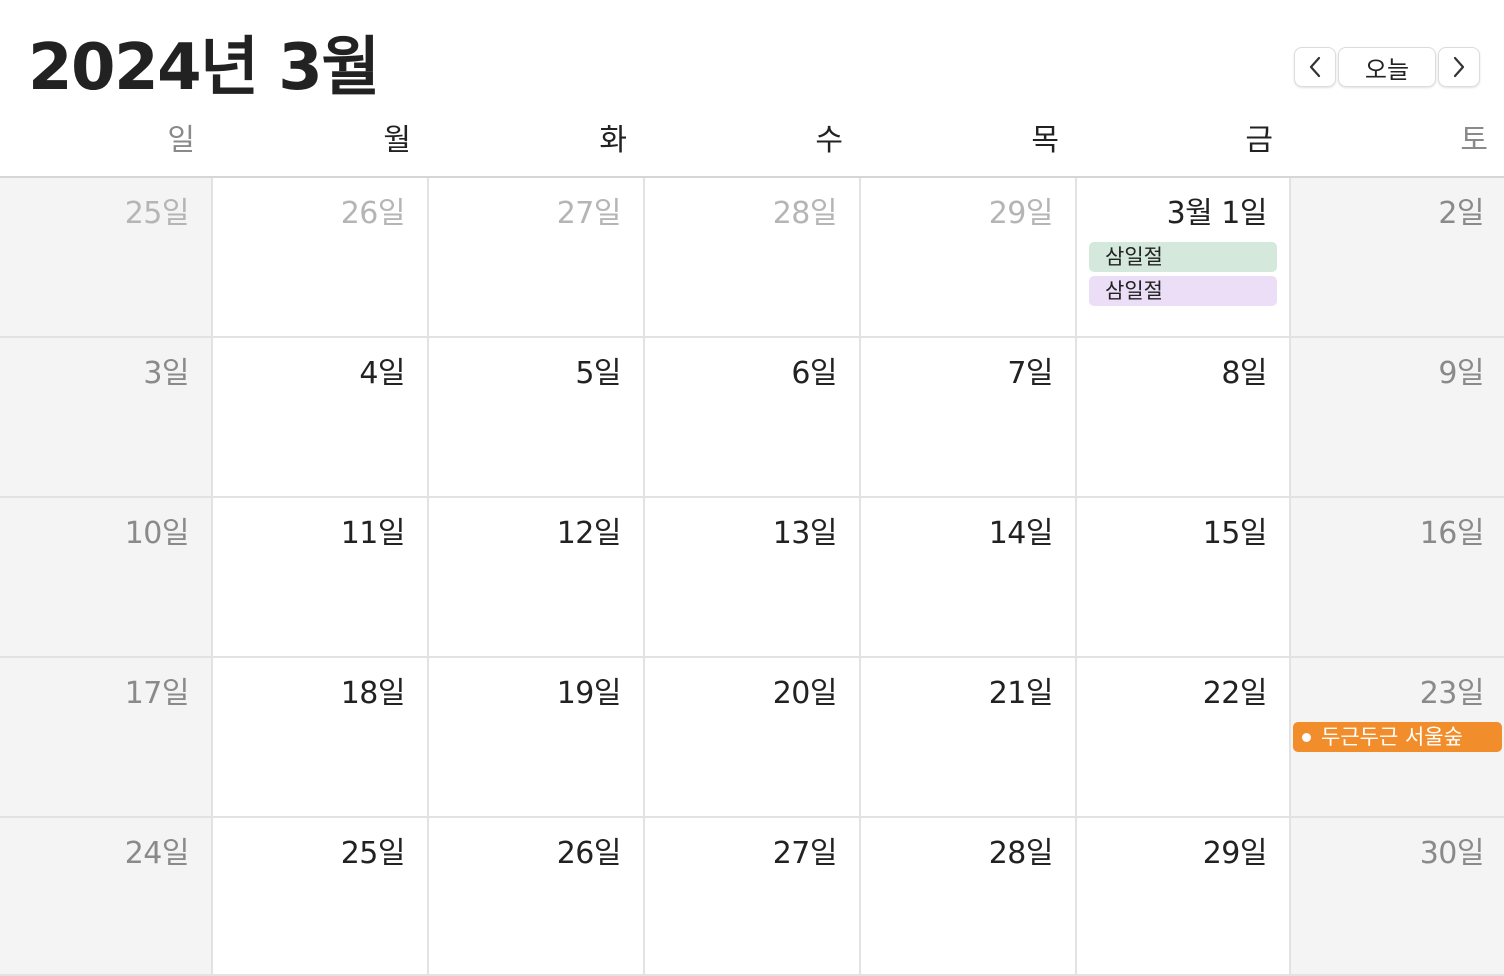  What do you see at coordinates (181, 140) in the screenshot?
I see `weekday-sunday: 일` at bounding box center [181, 140].